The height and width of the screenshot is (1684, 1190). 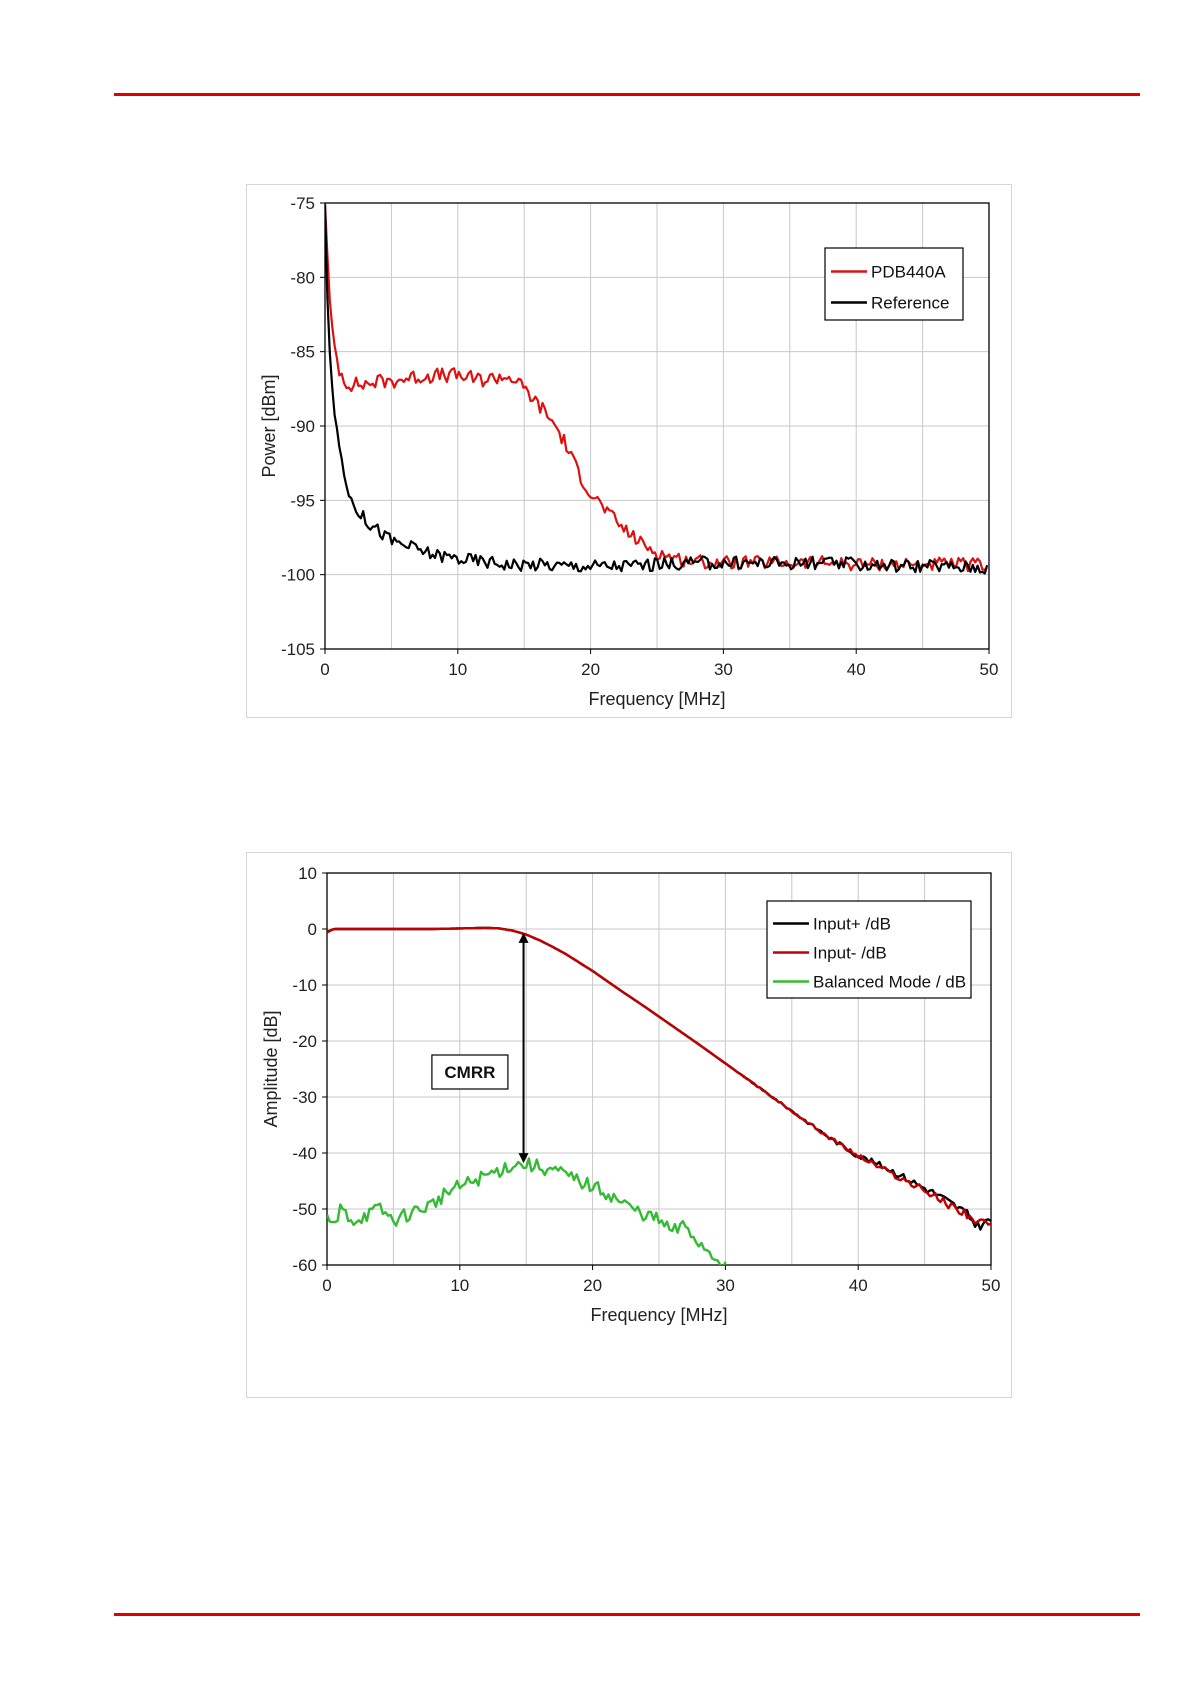 What do you see at coordinates (269, 425) in the screenshot?
I see `y-axis-title: Power [dBm]` at bounding box center [269, 425].